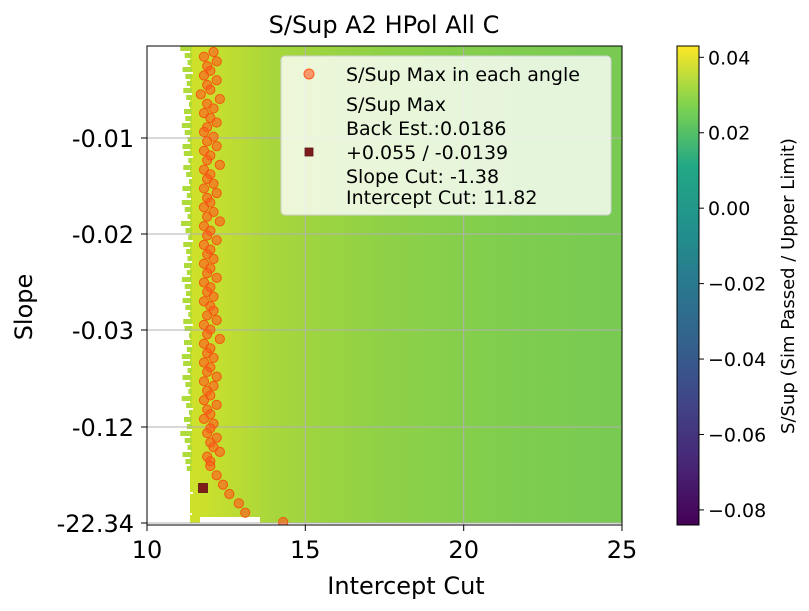  Describe the element at coordinates (384, 25) in the screenshot. I see `chart-title: S/Sup A2 HPol All C` at that location.